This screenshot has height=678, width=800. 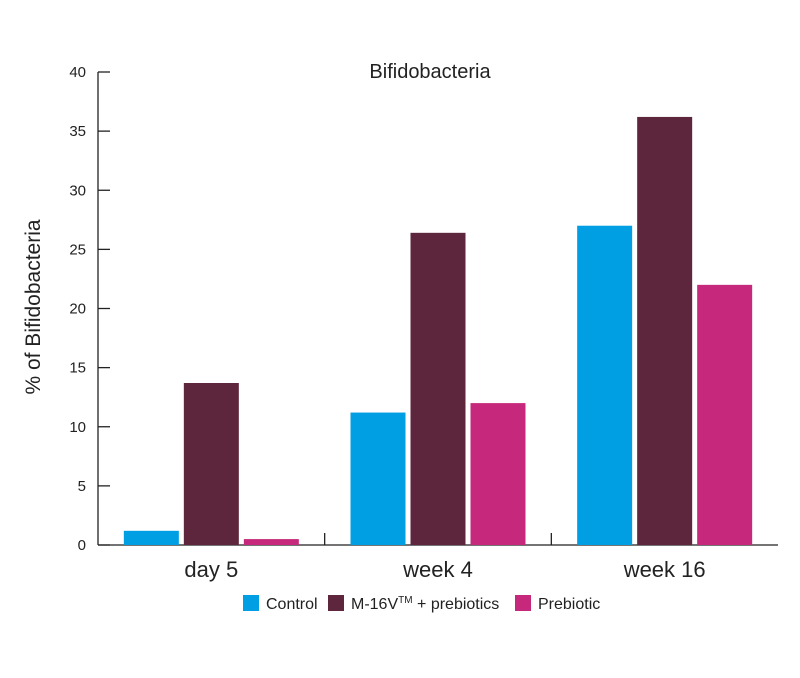 What do you see at coordinates (77, 309) in the screenshot?
I see `y-tick-label: 20` at bounding box center [77, 309].